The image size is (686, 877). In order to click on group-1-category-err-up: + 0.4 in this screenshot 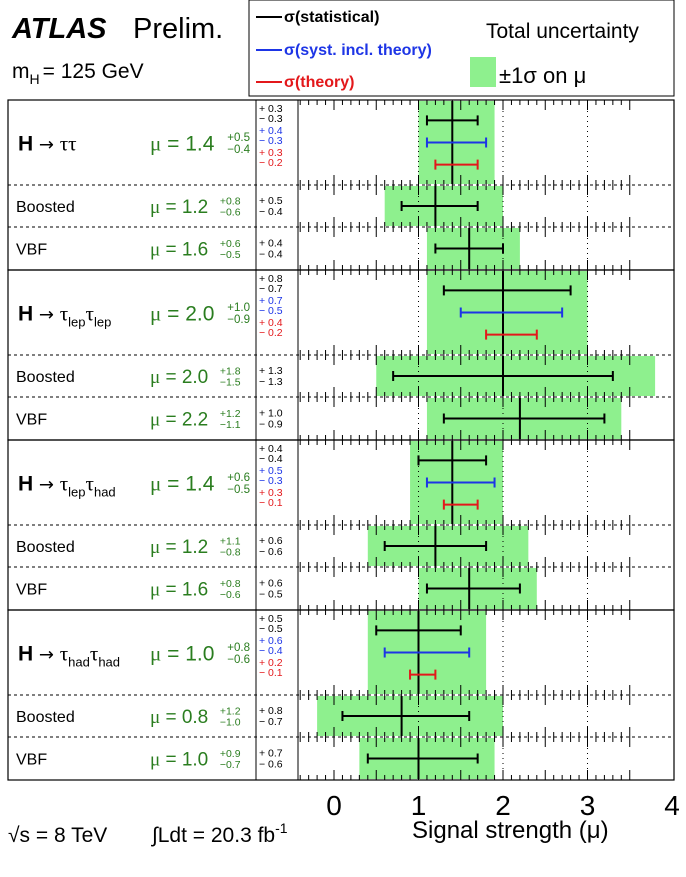, I will do `click(271, 244)`.